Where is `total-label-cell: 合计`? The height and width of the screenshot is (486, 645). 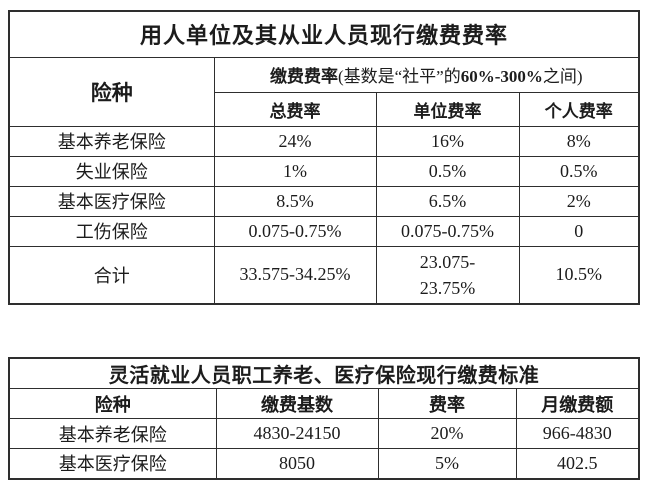 total-label-cell: 合计 is located at coordinates (111, 275).